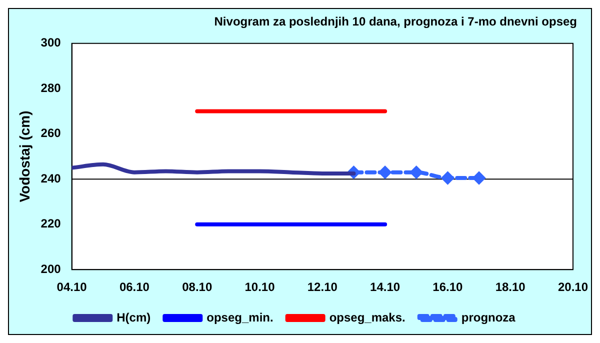 The image size is (600, 343). What do you see at coordinates (240, 317) in the screenshot?
I see `legend-label: opseg_min.` at bounding box center [240, 317].